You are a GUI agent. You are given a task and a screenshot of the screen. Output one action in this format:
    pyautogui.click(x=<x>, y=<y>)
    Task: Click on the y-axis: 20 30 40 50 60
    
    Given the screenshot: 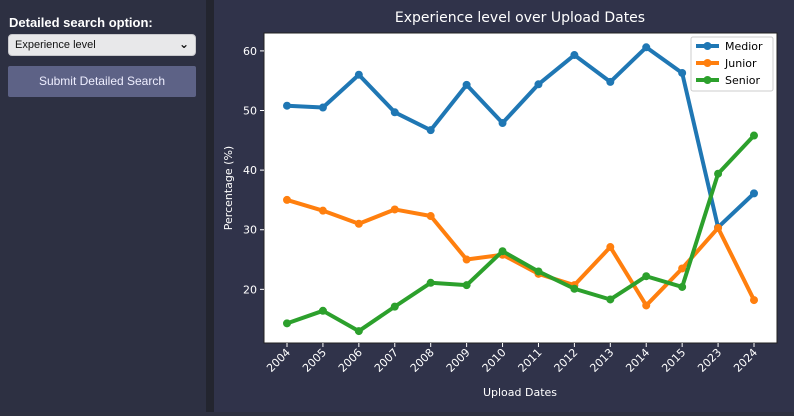 What is the action you would take?
    pyautogui.click(x=253, y=170)
    